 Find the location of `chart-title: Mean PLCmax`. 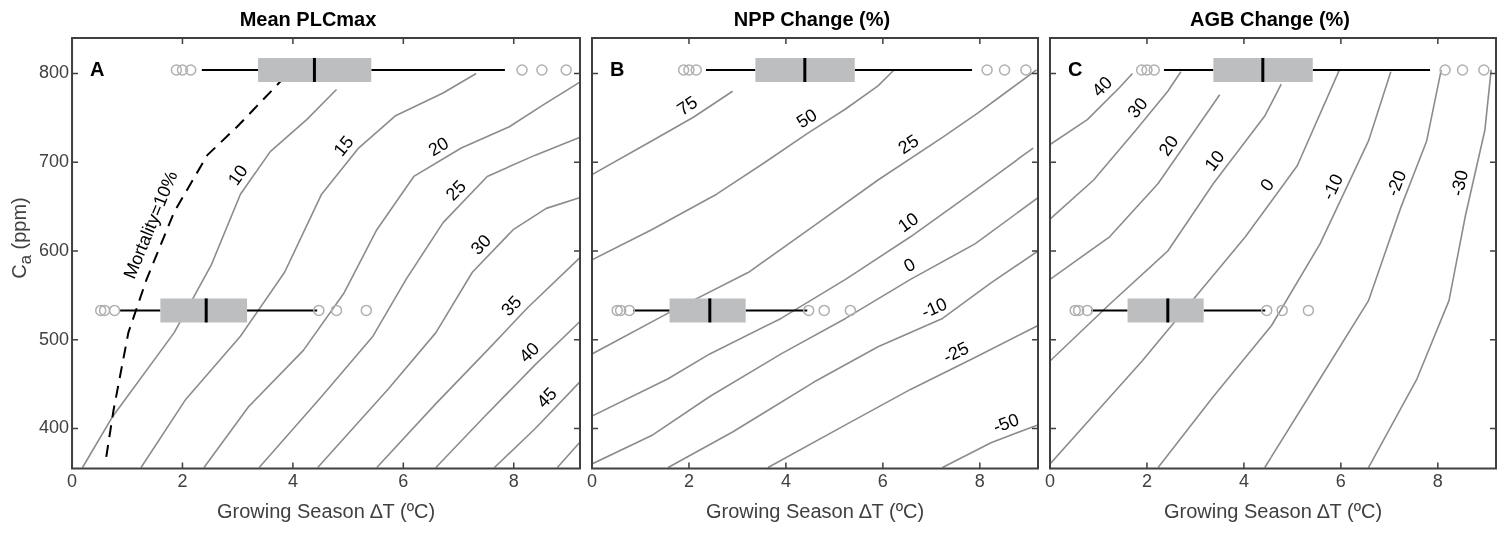

chart-title: Mean PLCmax is located at coordinates (308, 18).